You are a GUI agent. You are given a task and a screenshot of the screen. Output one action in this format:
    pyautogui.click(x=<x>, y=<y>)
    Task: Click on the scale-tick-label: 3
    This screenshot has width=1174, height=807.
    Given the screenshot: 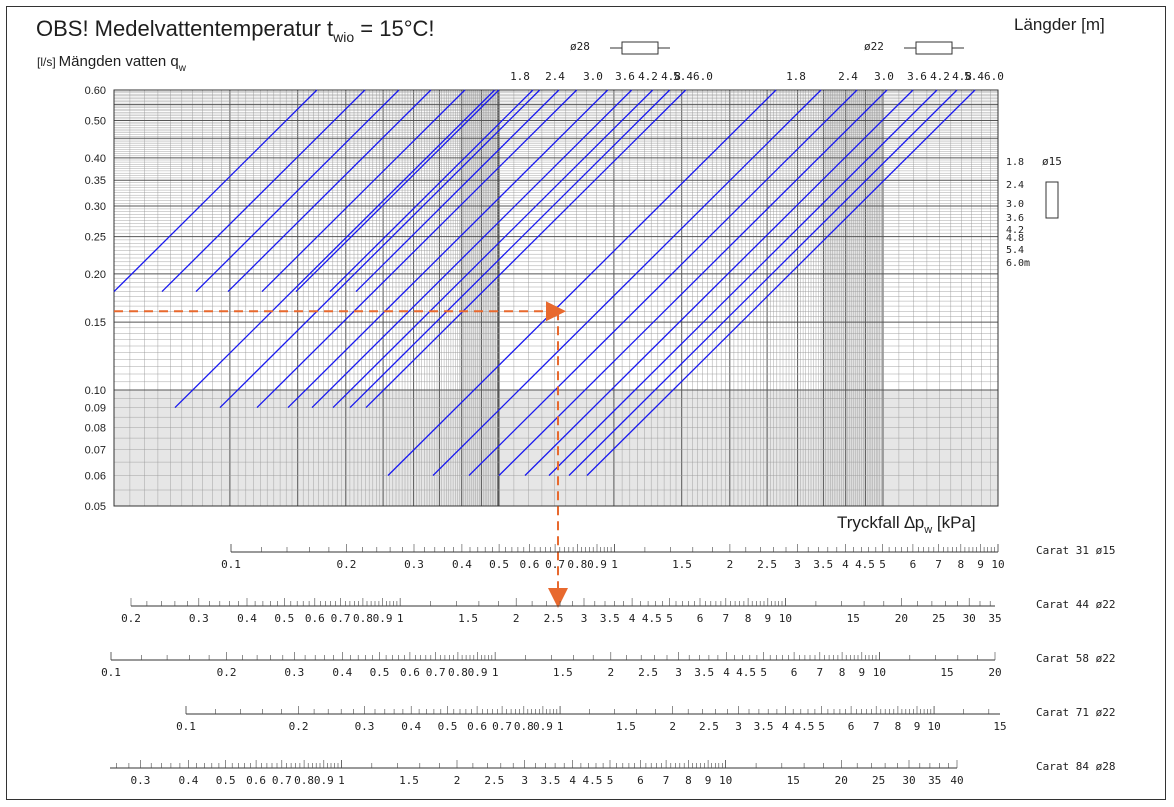 What is the action you would take?
    pyautogui.click(x=524, y=780)
    